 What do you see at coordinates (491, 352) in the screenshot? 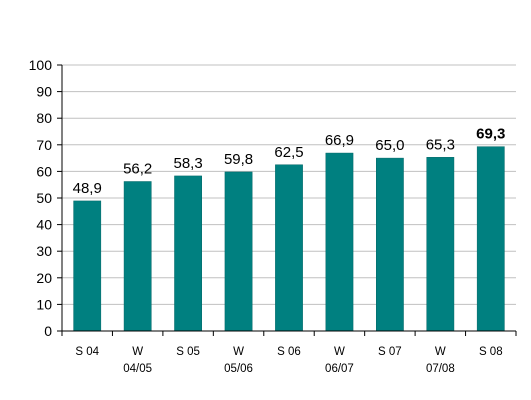
I see `x-tick-label: S 08` at bounding box center [491, 352].